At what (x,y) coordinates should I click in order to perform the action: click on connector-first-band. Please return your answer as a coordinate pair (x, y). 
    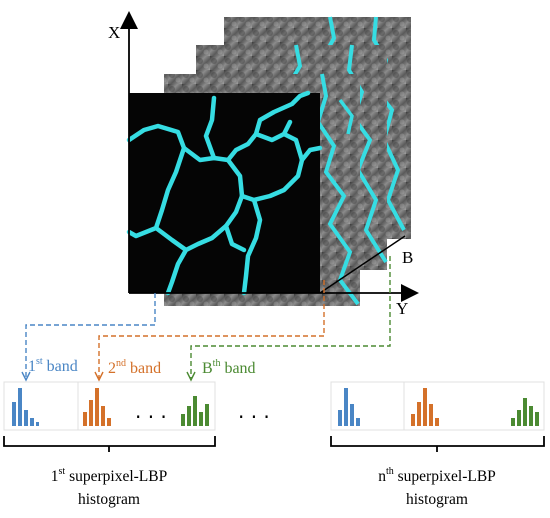
    Looking at the image, I should click on (90, 335).